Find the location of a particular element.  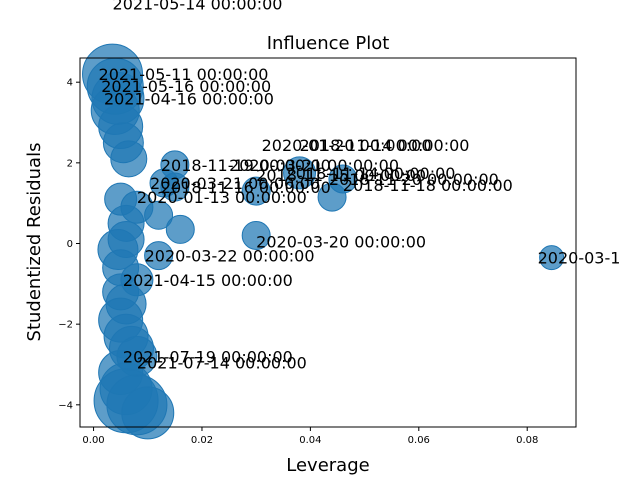

annotation-label: 2021-05-14 00:00:00 is located at coordinates (198, 7).